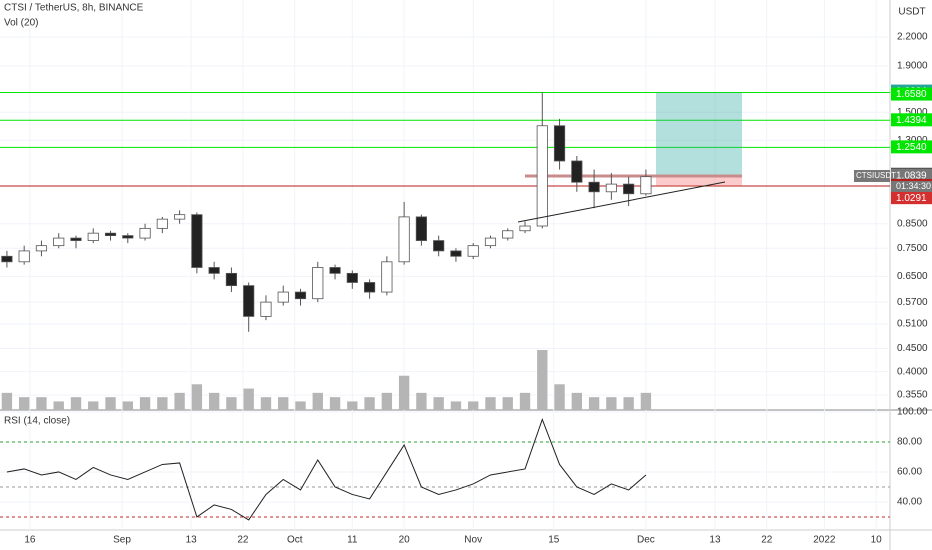 This screenshot has height=550, width=932. I want to click on price-label: 1.0291, so click(911, 198).